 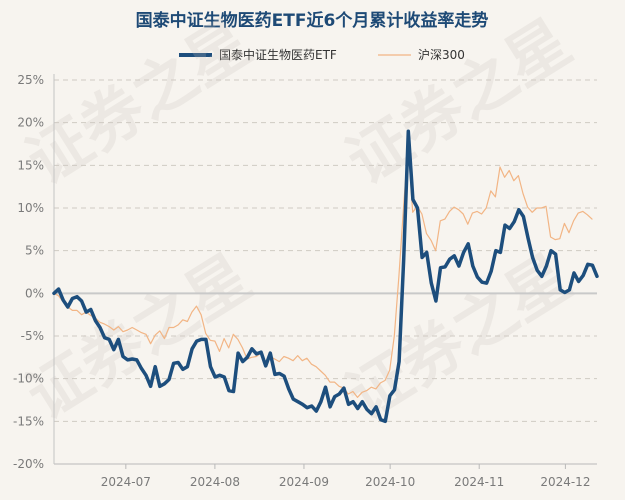 What do you see at coordinates (28, 464) in the screenshot?
I see `y-tick-label: -20%` at bounding box center [28, 464].